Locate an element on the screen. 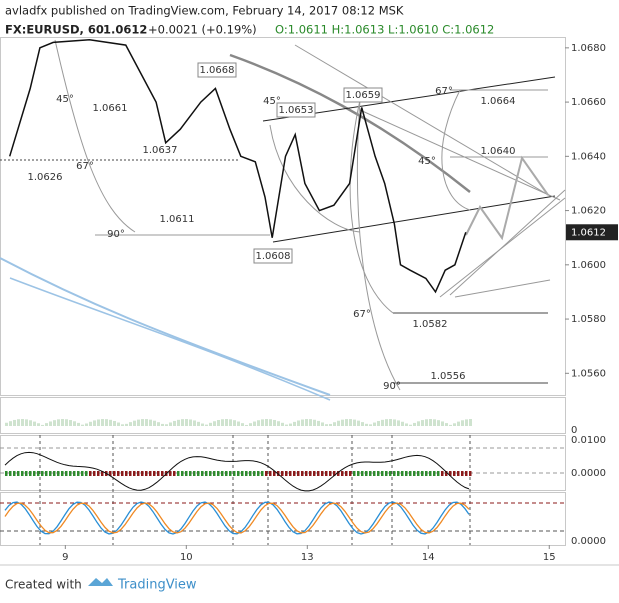 The height and width of the screenshot is (603, 619). y-tick-label: 1.0640 is located at coordinates (588, 156).